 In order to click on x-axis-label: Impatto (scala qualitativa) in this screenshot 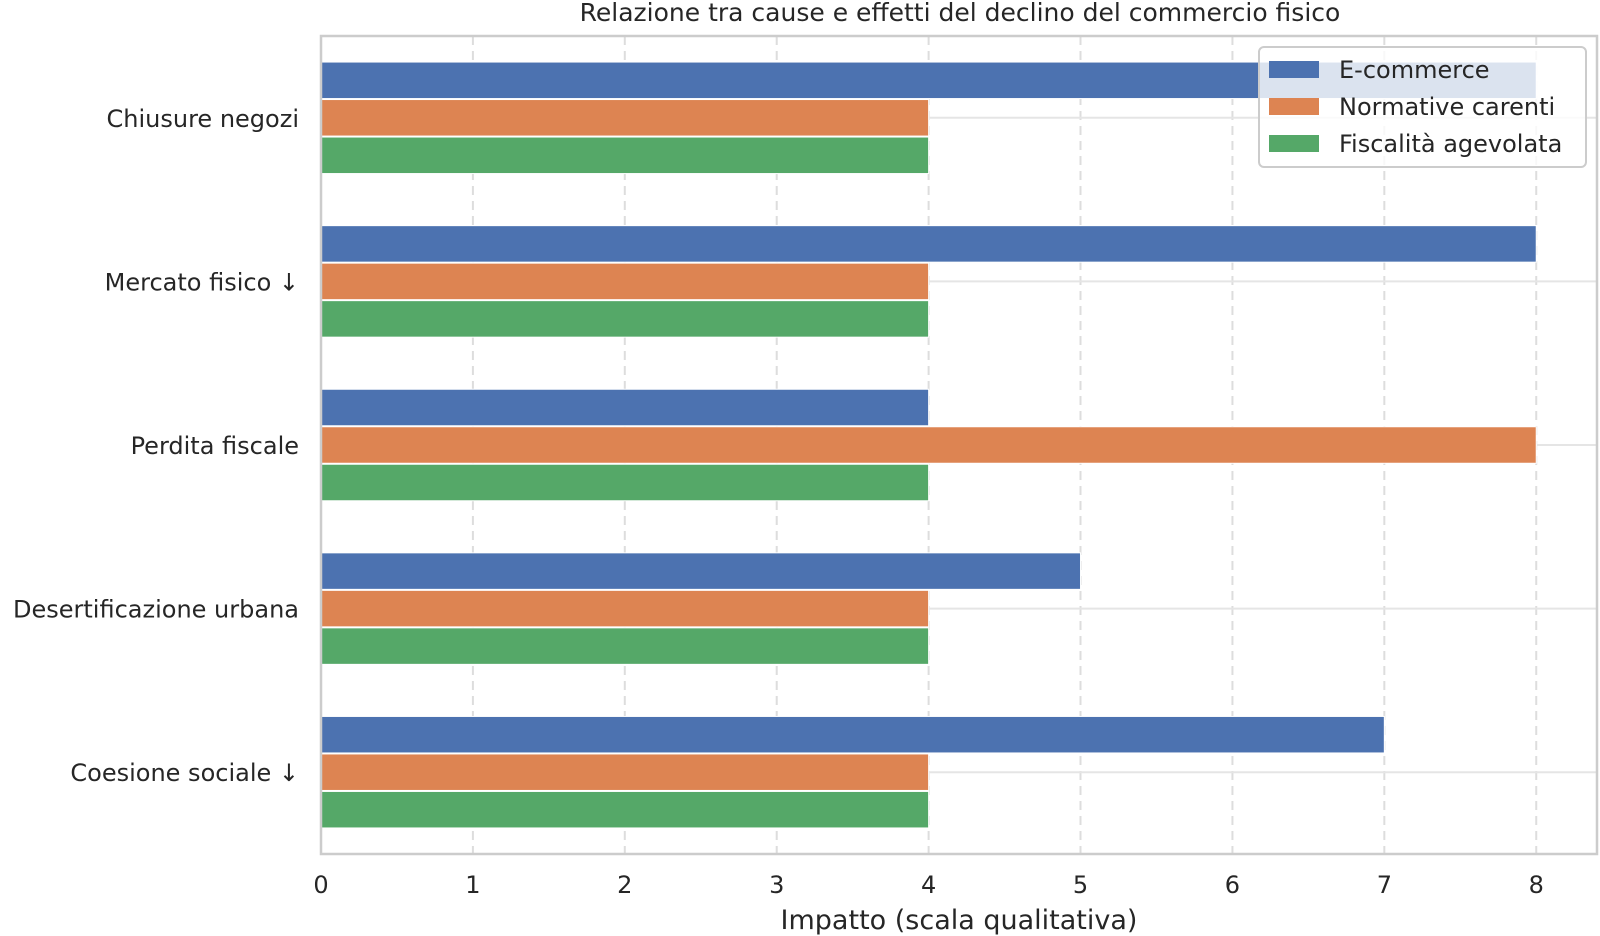, I will do `click(959, 920)`.